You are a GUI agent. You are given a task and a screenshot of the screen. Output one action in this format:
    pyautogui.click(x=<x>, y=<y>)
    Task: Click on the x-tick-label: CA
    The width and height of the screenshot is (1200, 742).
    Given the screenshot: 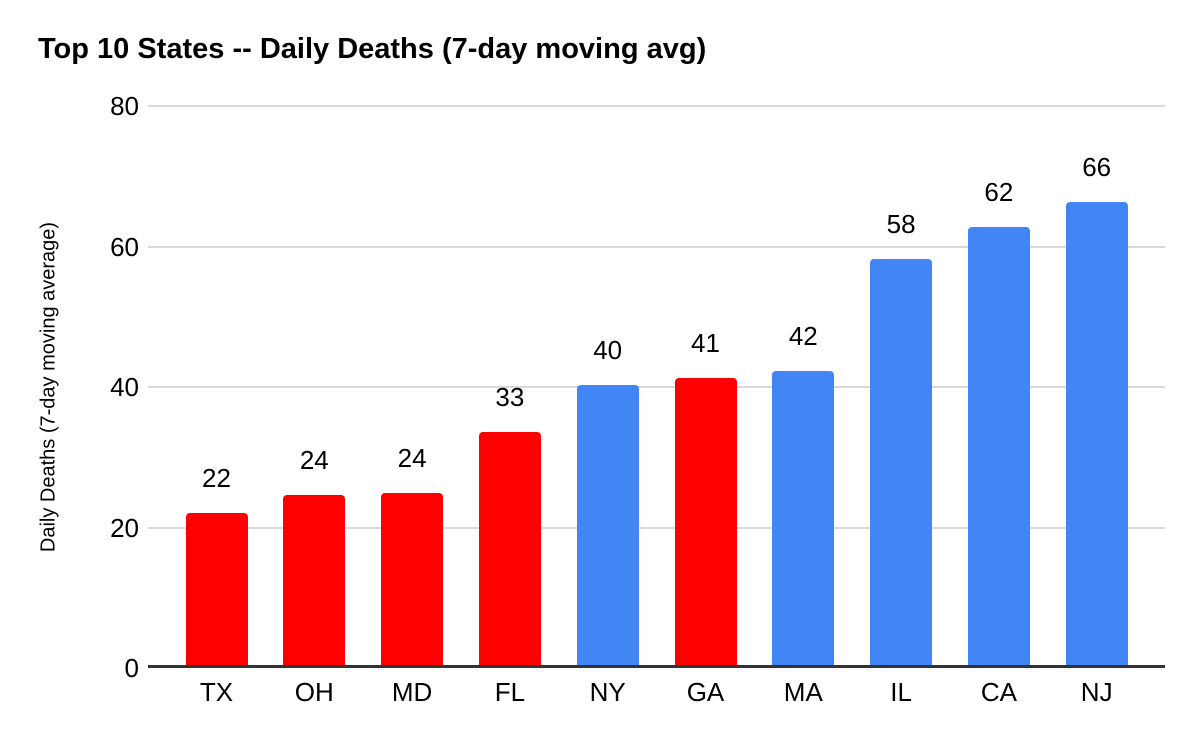 What is the action you would take?
    pyautogui.click(x=998, y=692)
    